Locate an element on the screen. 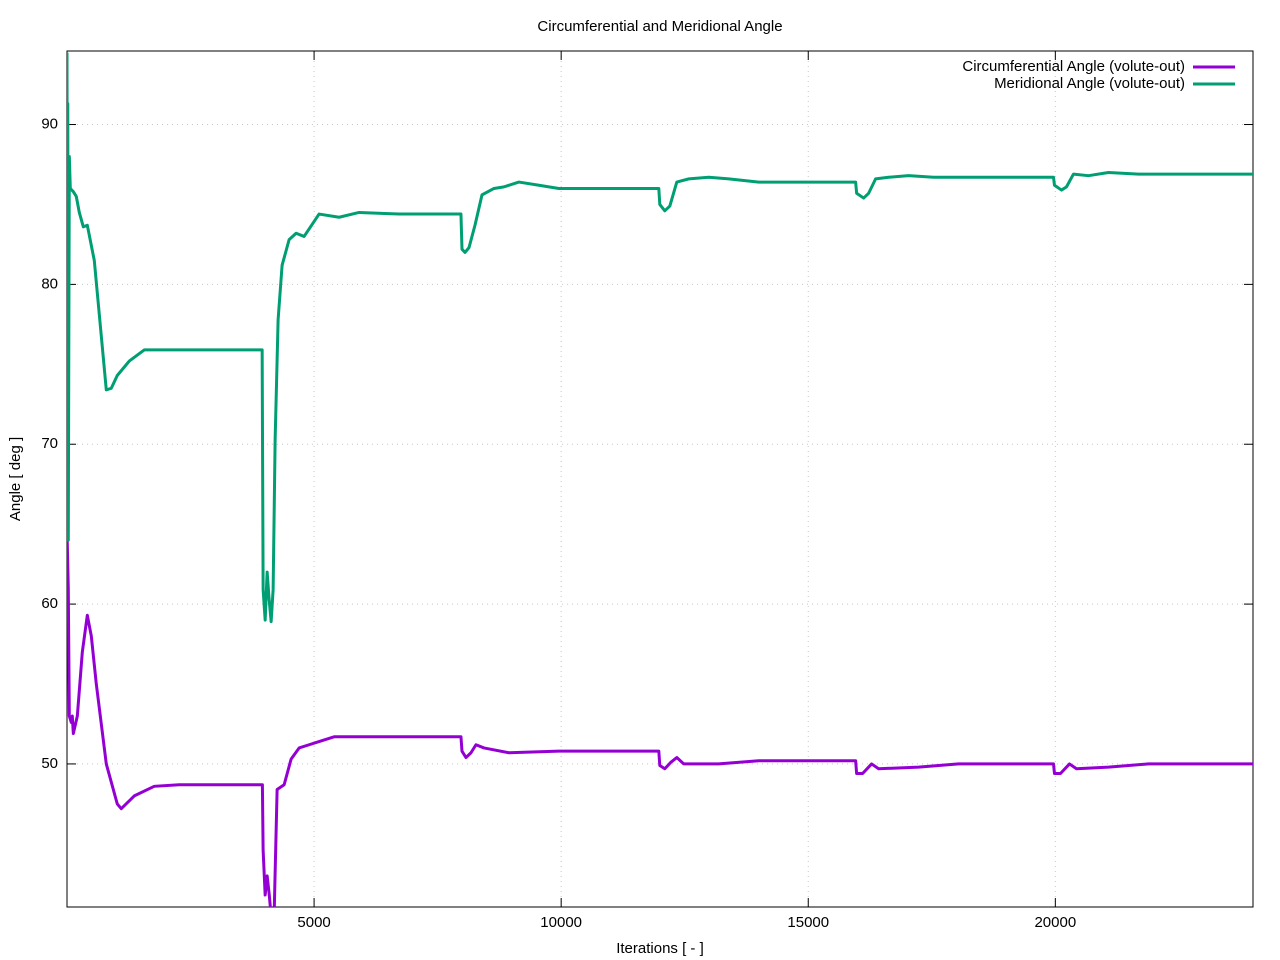 This screenshot has height=960, width=1280. y-tick-label: 70 is located at coordinates (49, 443).